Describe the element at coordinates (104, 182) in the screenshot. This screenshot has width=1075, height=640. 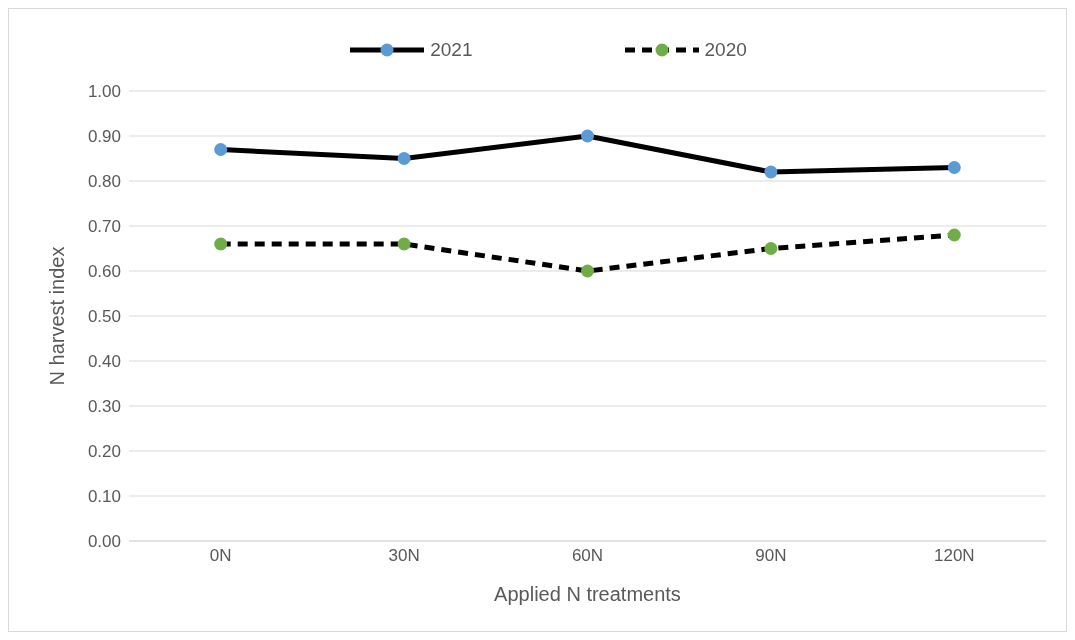
I see `y-tick-label: 0.80` at that location.